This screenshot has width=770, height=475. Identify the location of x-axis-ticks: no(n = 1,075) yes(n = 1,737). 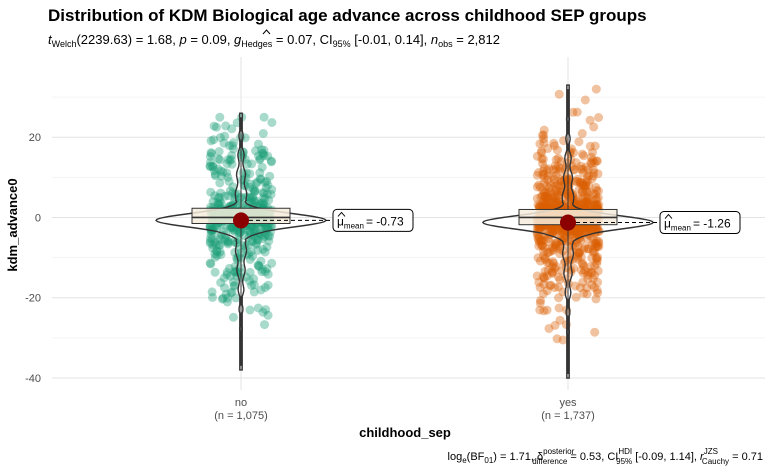
(404, 409).